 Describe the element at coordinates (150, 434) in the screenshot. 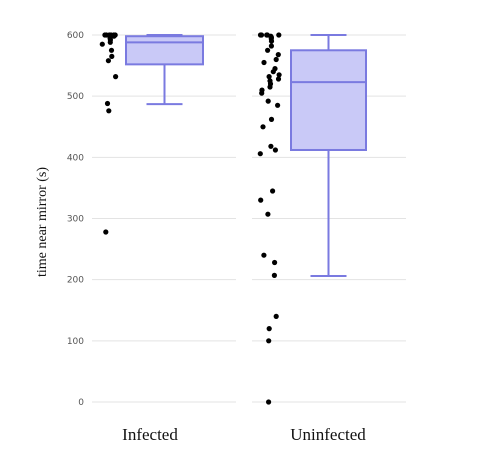

I see `category-label: Infected` at that location.